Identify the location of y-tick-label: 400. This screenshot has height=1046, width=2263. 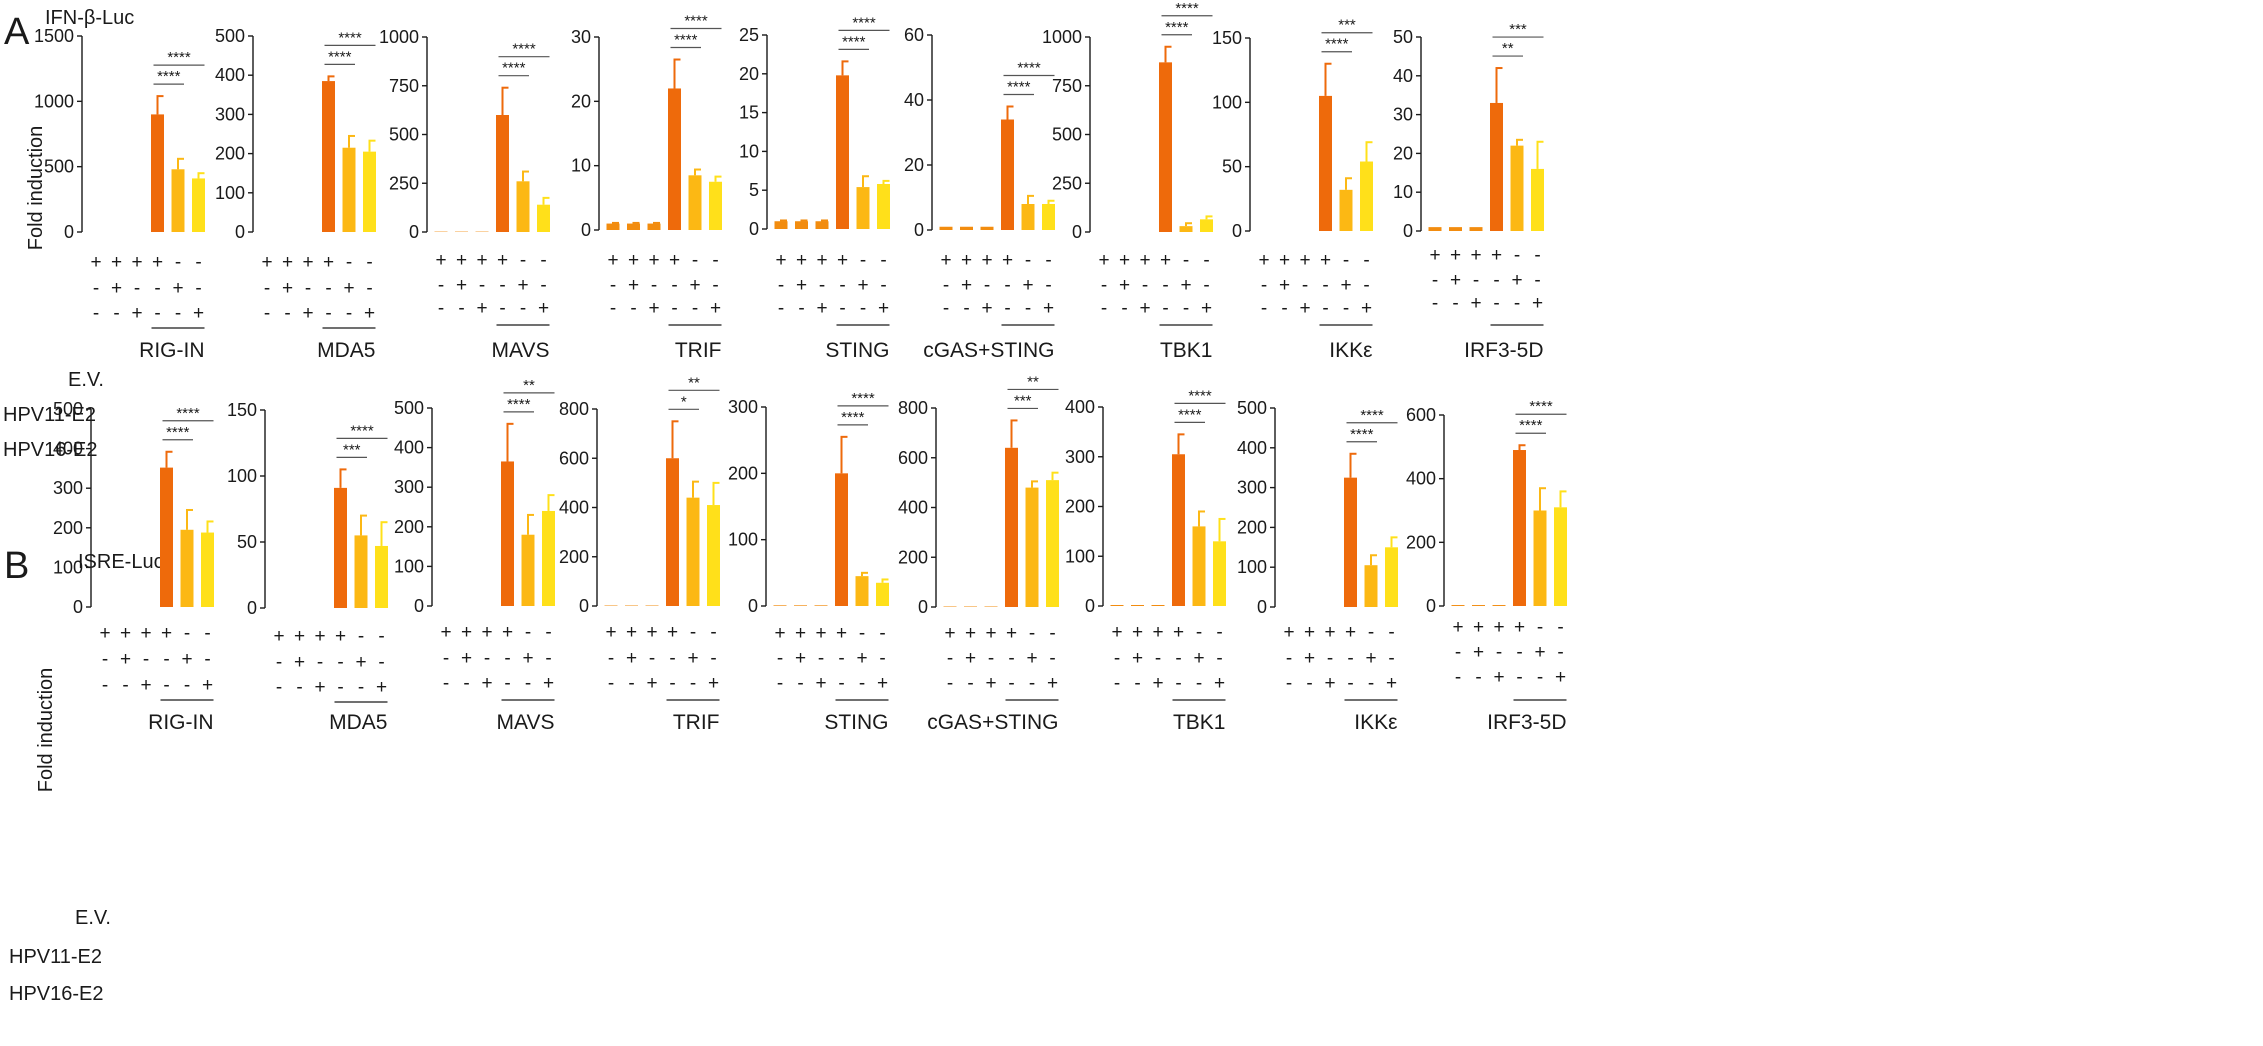
(574, 508).